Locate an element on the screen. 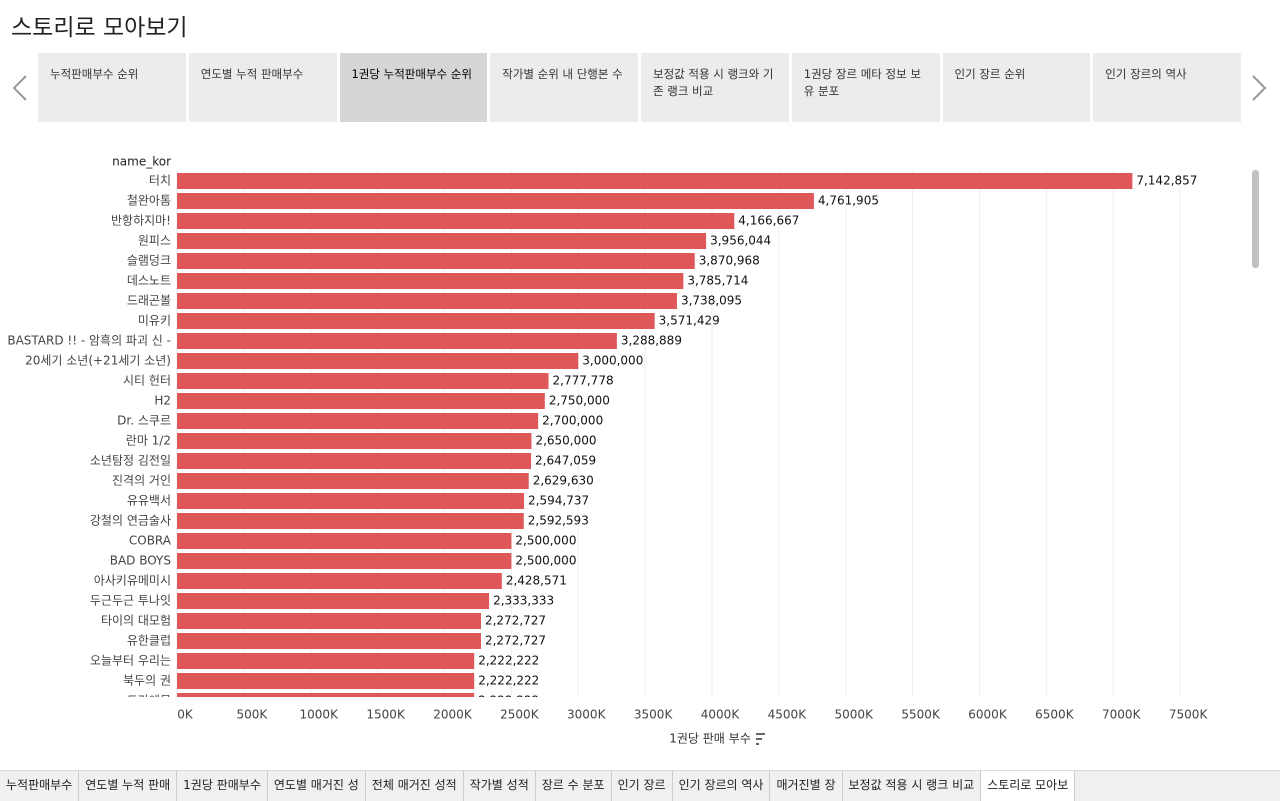 This screenshot has width=1280, height=801. sheet-tab: 인기 장르의 역사 is located at coordinates (722, 786).